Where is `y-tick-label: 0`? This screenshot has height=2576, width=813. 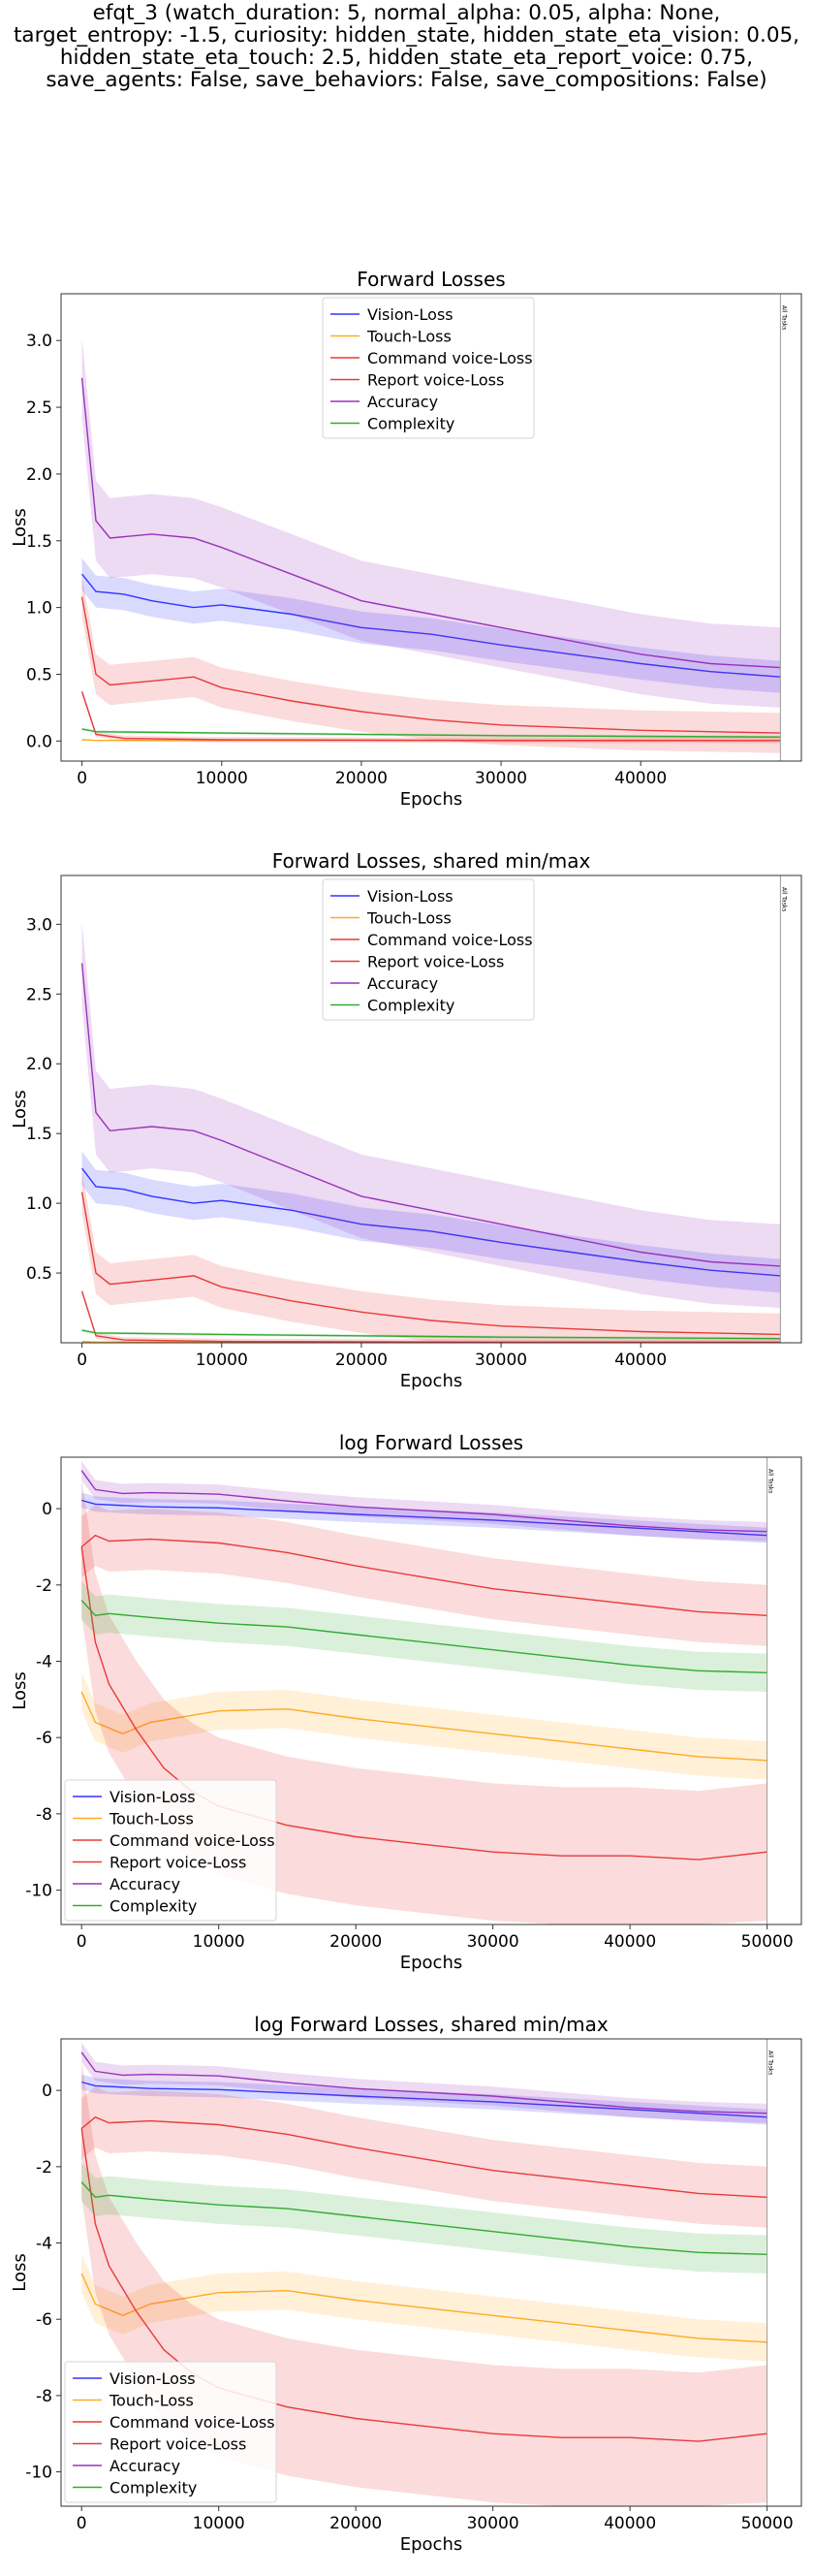 y-tick-label: 0 is located at coordinates (47, 1509).